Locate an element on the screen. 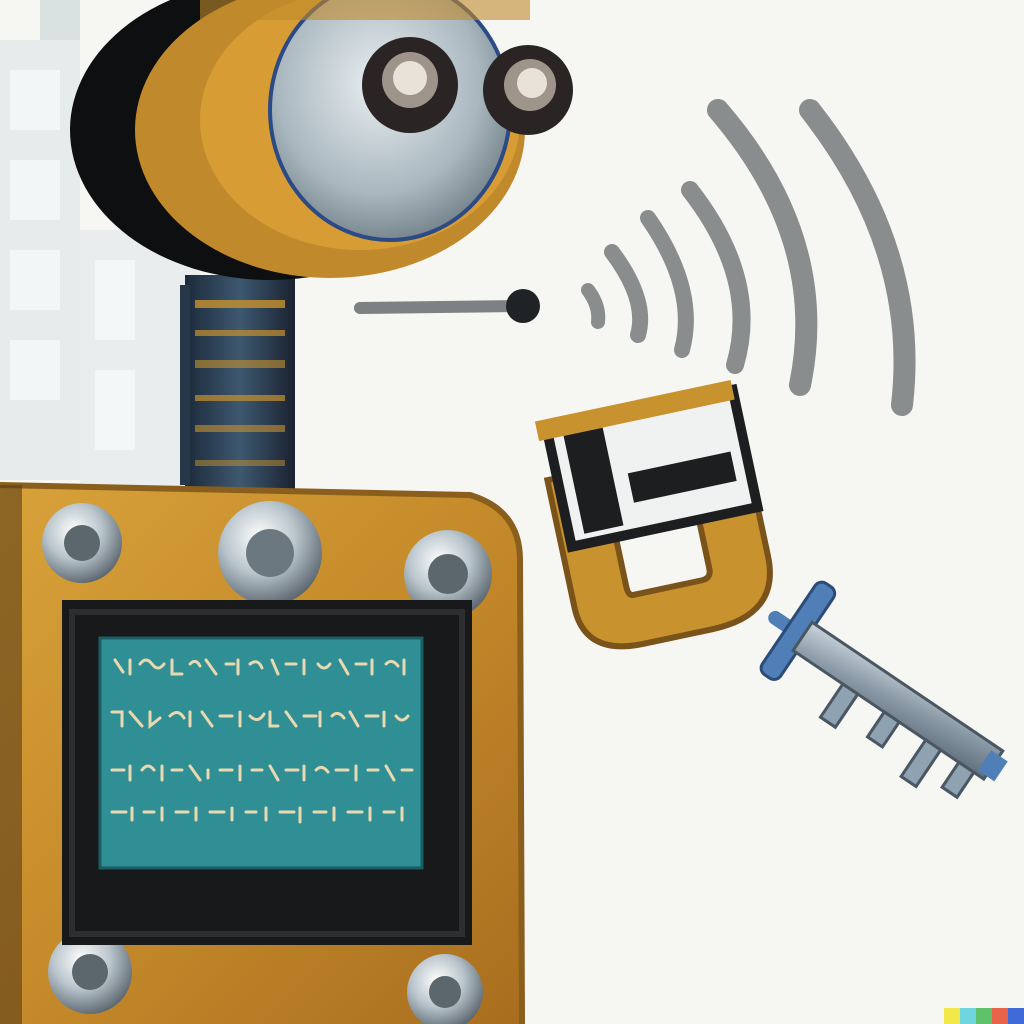 The image size is (1024, 1024). wireless-signal-icon is located at coordinates (748, 257).